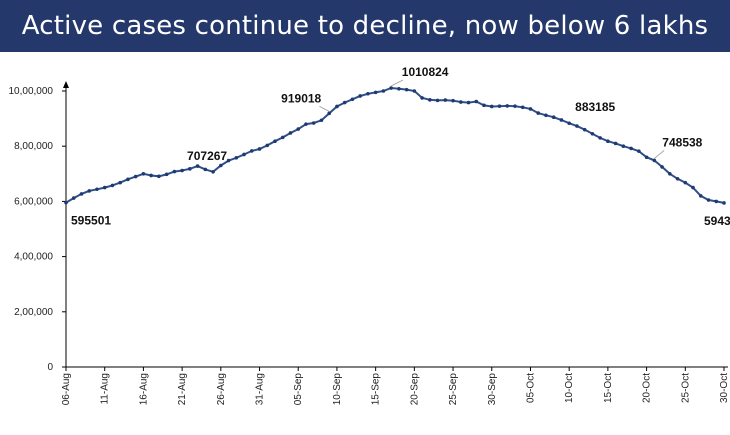 The height and width of the screenshot is (435, 730). What do you see at coordinates (595, 107) in the screenshot?
I see `data-label: 883185` at bounding box center [595, 107].